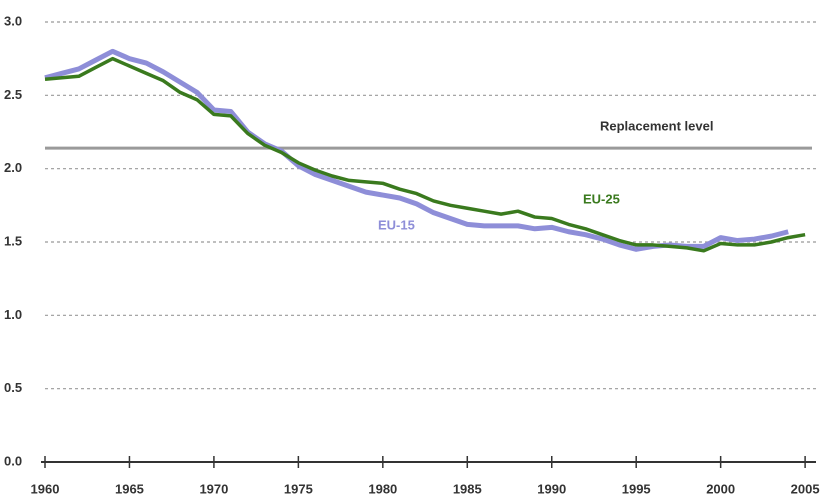  Describe the element at coordinates (720, 488) in the screenshot. I see `x-tick-label: 2000` at that location.